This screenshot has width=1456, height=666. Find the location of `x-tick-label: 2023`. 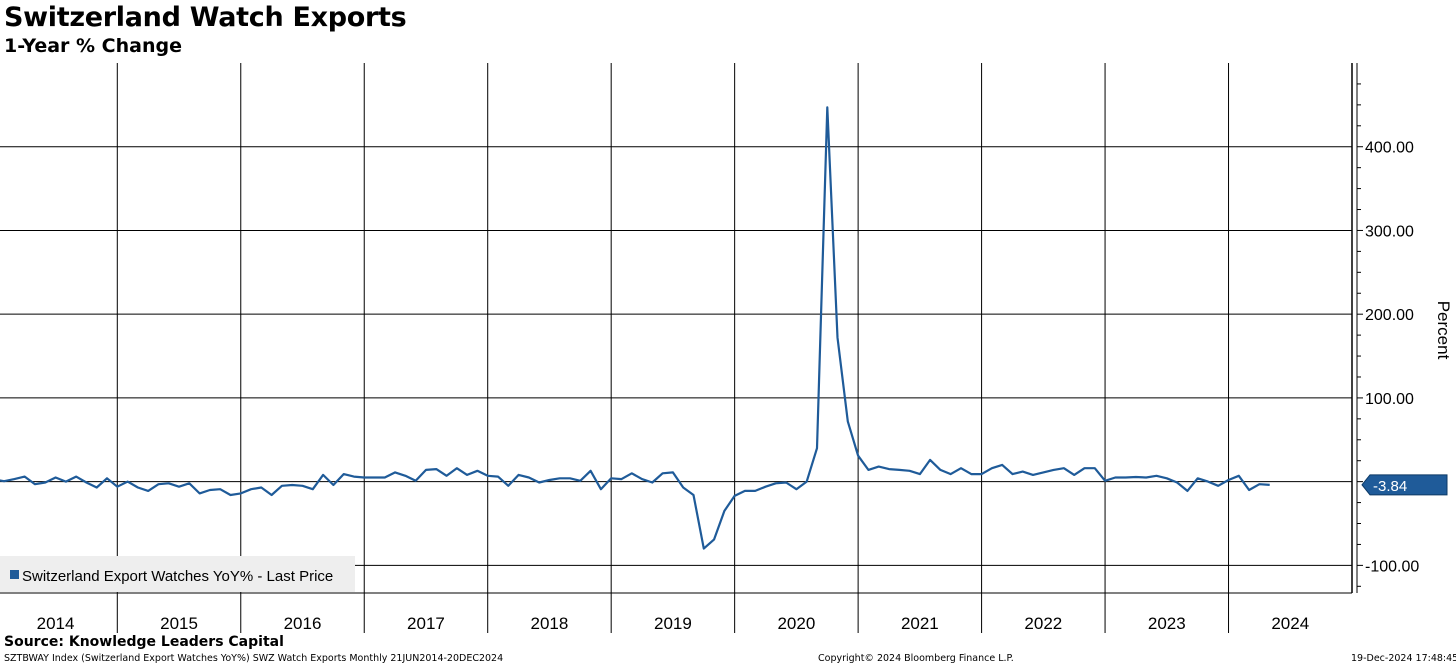

x-tick-label: 2023 is located at coordinates (1167, 623).